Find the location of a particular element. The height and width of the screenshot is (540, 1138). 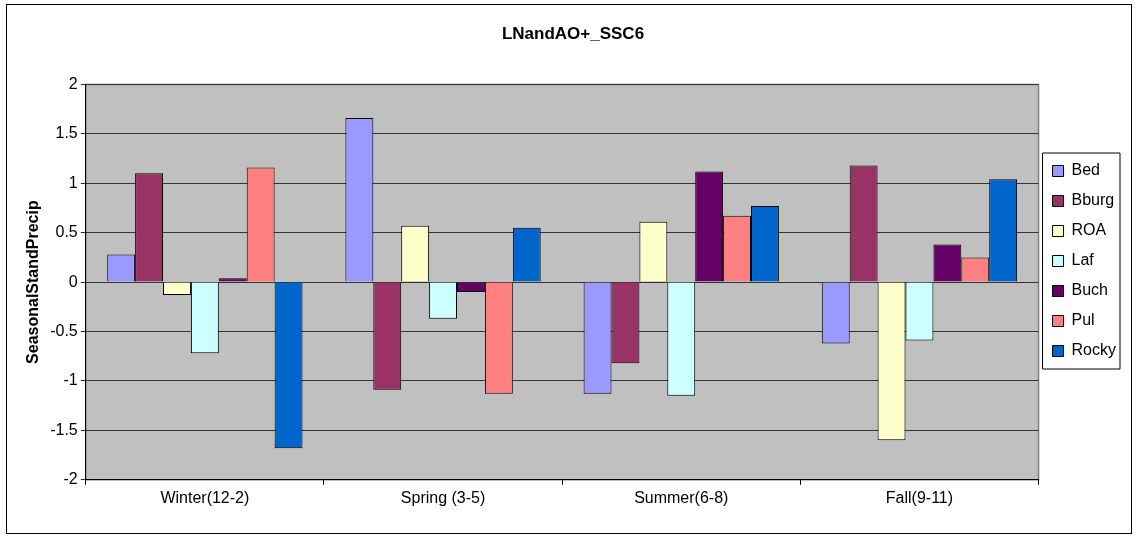

y-tick-label: -2 is located at coordinates (70, 479).